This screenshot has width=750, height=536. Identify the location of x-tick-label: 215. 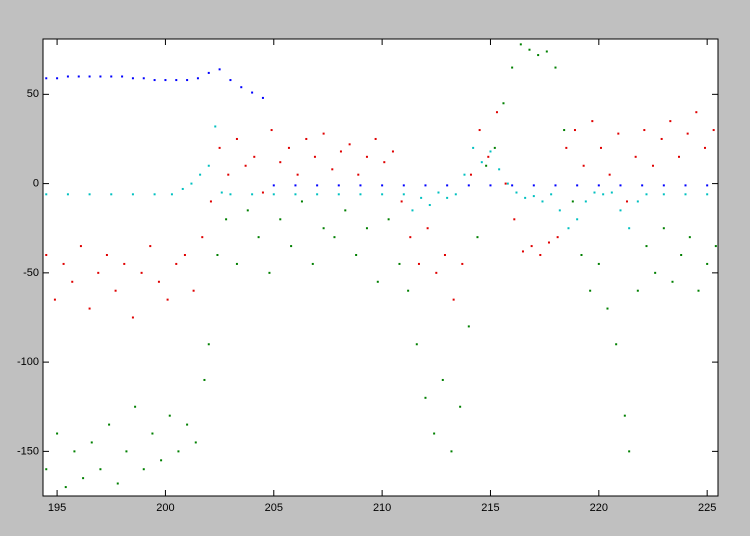
(490, 508).